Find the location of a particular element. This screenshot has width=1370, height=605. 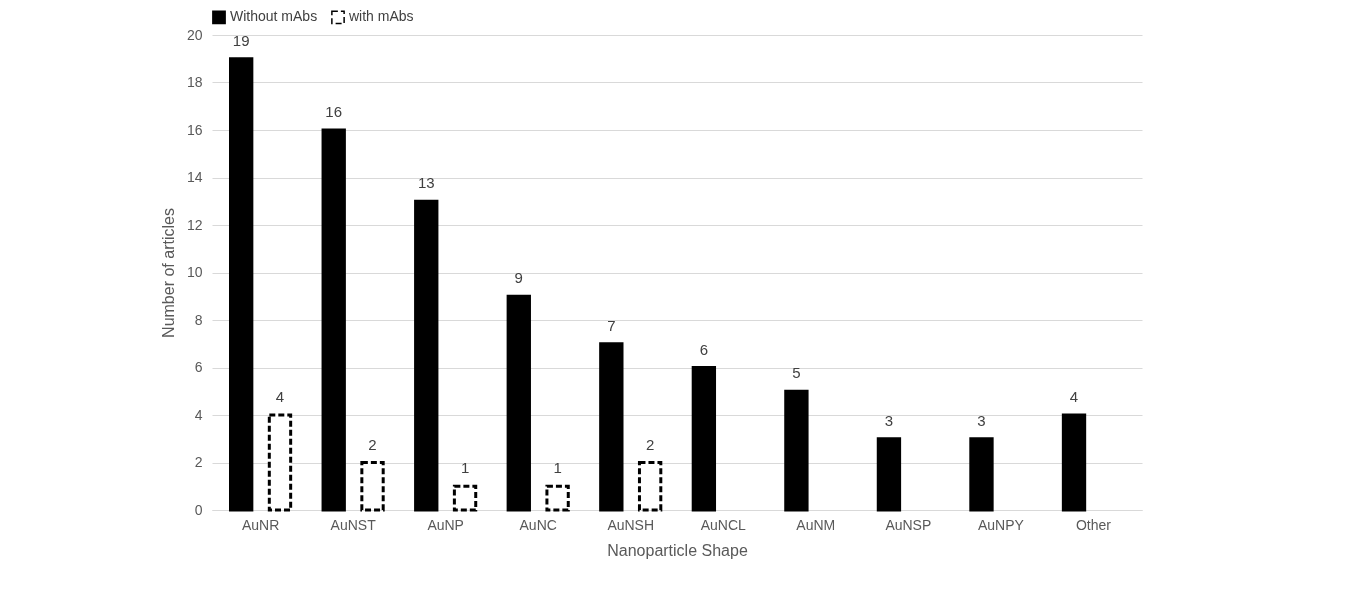

y-tick-label: 6 is located at coordinates (198, 367).